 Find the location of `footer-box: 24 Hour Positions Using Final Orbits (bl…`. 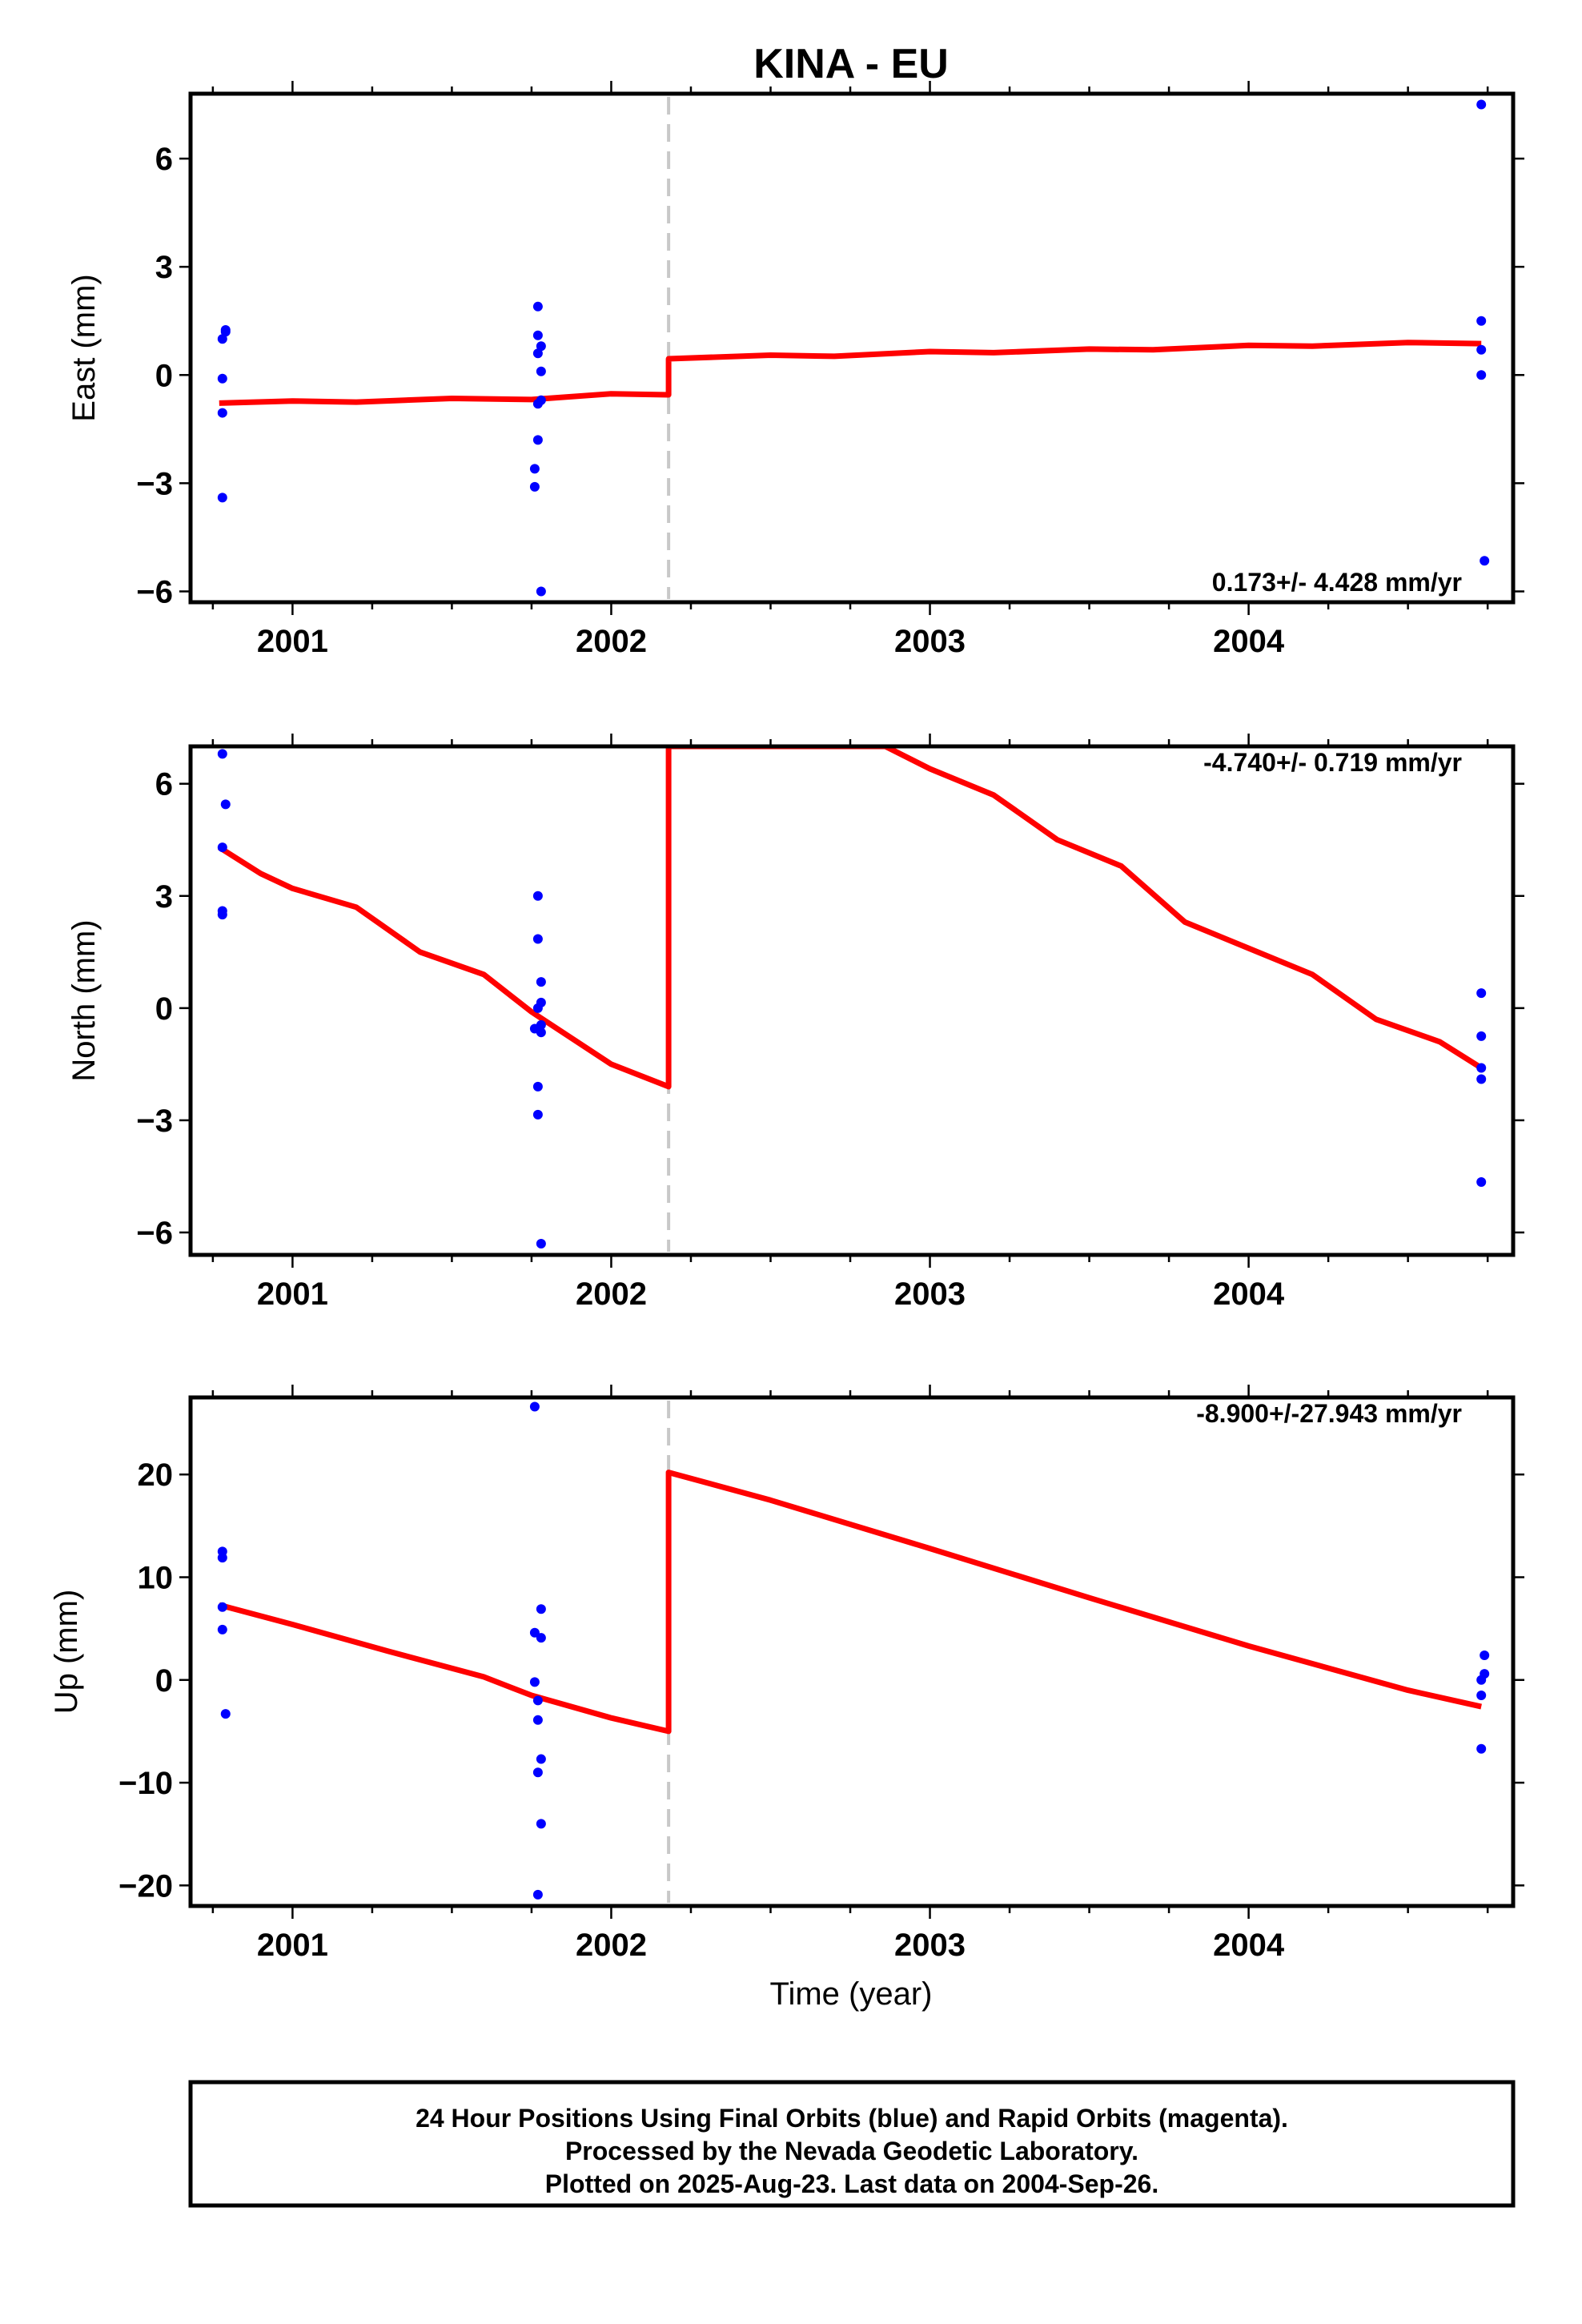

footer-box: 24 Hour Positions Using Final Orbits (bl… is located at coordinates (852, 2144).